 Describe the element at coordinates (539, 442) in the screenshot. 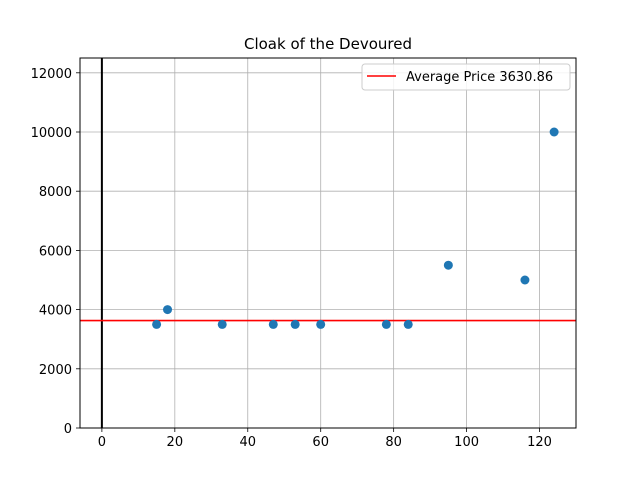

I see `x-tick-label: 120` at that location.